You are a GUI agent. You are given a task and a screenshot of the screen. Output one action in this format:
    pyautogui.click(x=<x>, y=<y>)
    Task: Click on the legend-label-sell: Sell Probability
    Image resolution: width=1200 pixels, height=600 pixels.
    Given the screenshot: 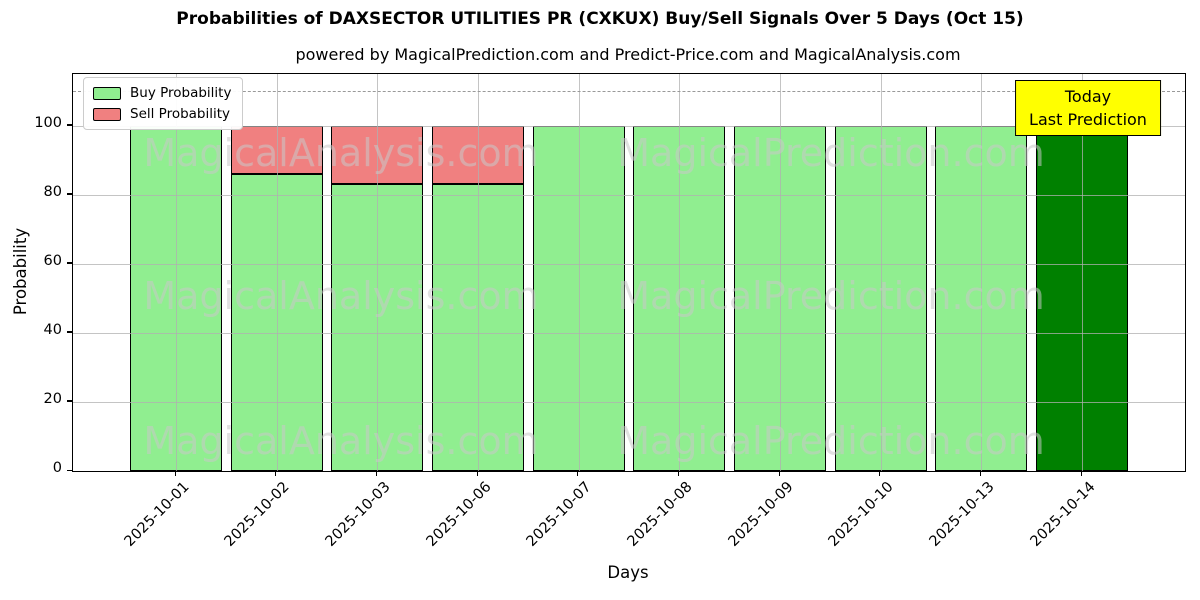 What is the action you would take?
    pyautogui.click(x=180, y=114)
    